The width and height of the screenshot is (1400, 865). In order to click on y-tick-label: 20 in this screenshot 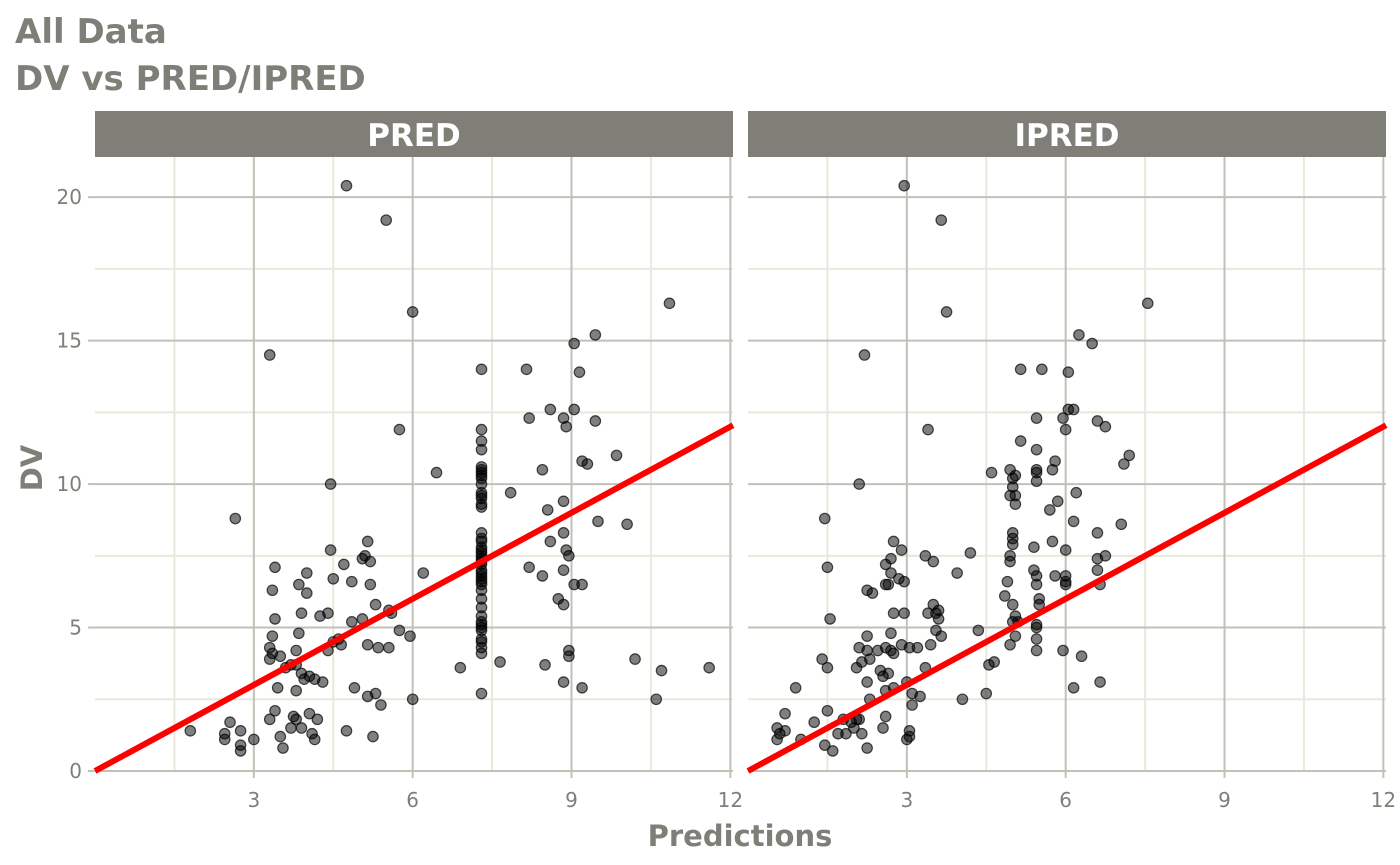, I will do `click(69, 197)`.